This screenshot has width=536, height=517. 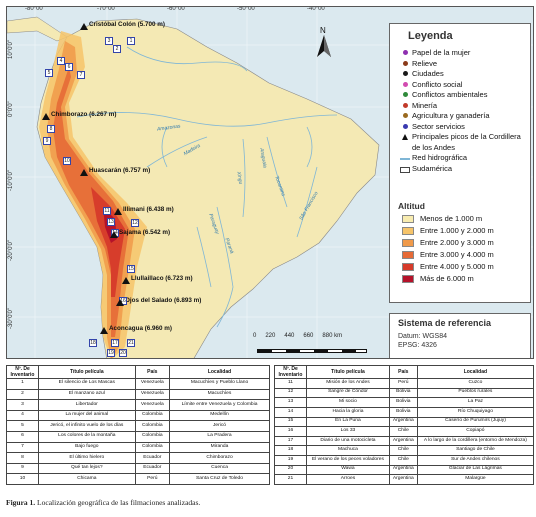 What do you see at coordinates (67, 161) in the screenshot?
I see `location-number: 10` at bounding box center [67, 161].